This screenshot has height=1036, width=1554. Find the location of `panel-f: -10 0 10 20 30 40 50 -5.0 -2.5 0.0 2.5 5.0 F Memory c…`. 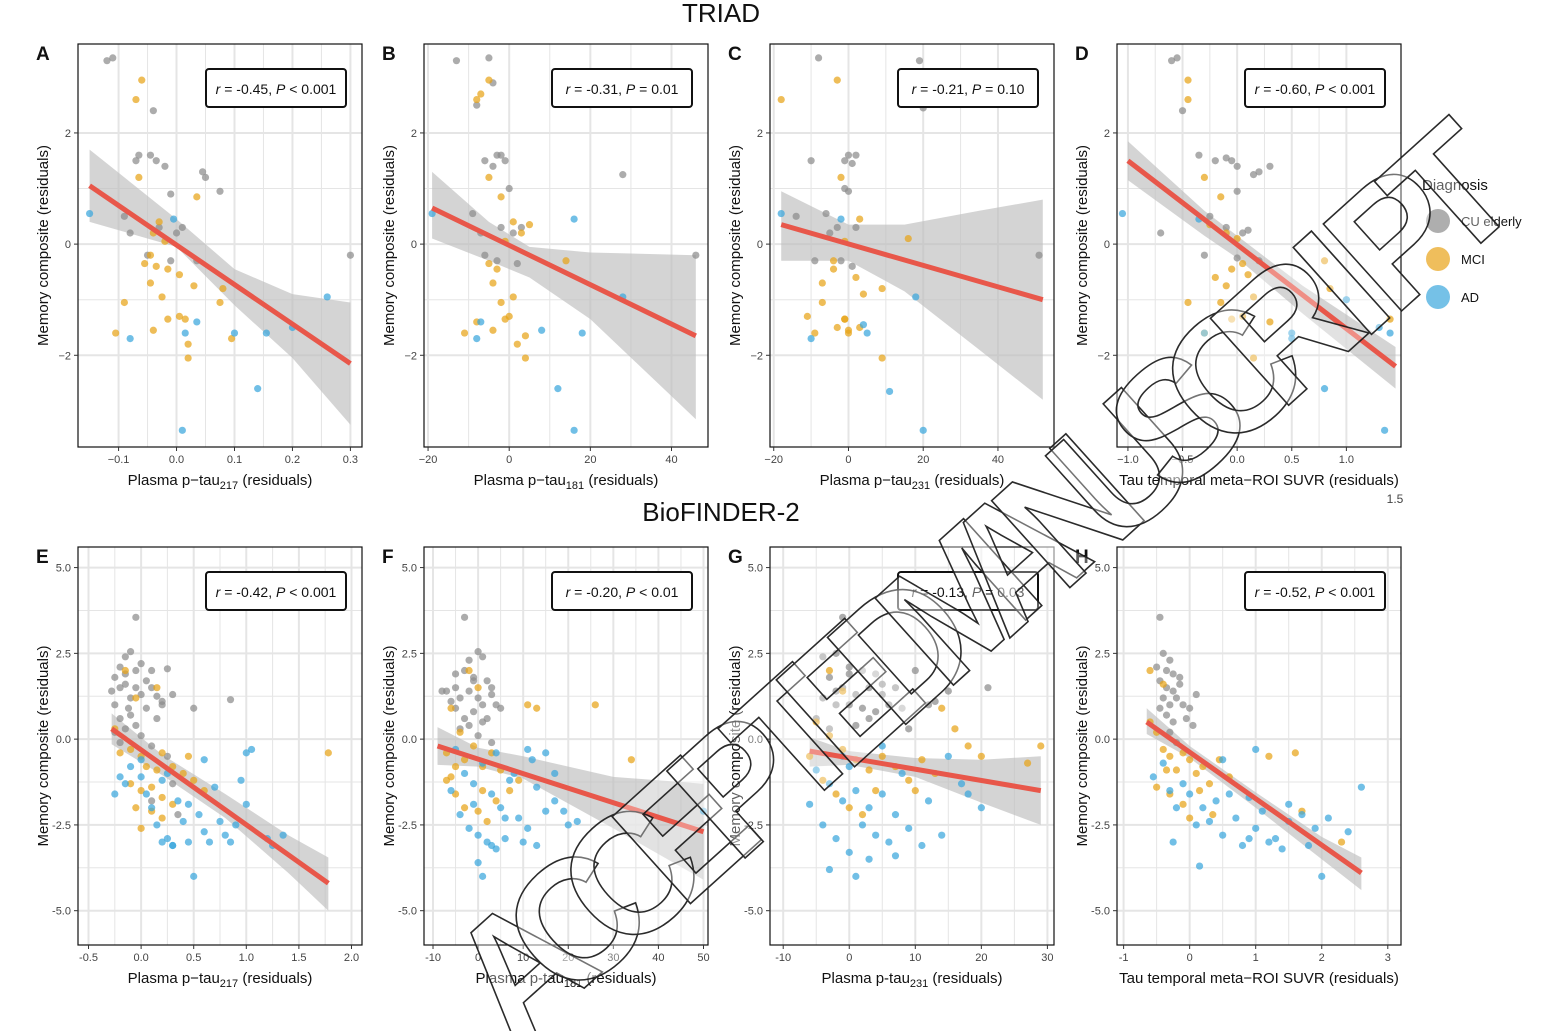

panel-f: -10 0 10 20 30 40 50 -5.0 -2.5 0.0 2.5 5.0 F Memory c… is located at coordinates (545, 768).